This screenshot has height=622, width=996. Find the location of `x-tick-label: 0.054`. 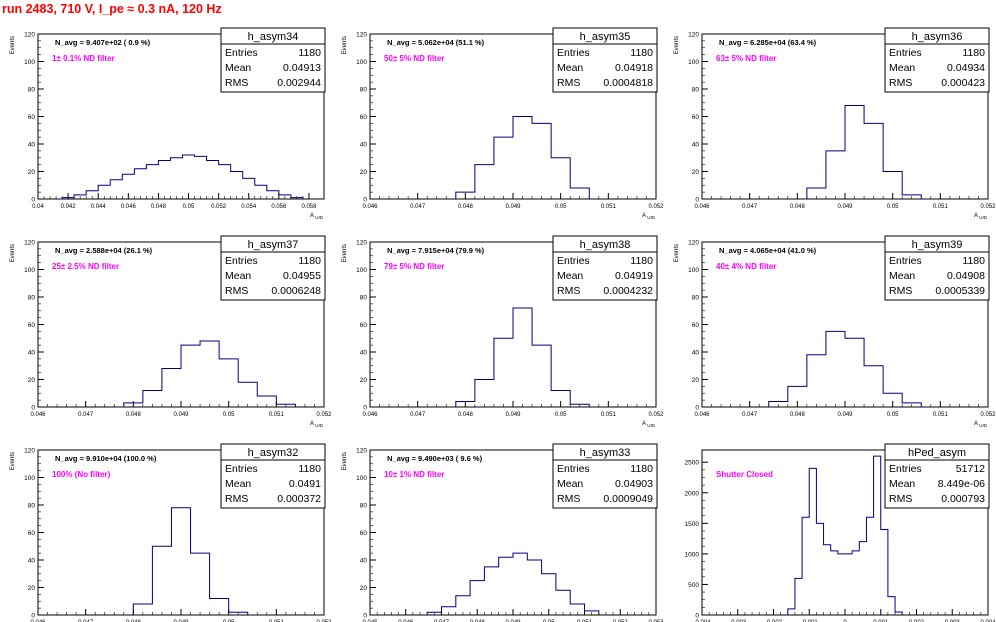

x-tick-label: 0.054 is located at coordinates (249, 207).